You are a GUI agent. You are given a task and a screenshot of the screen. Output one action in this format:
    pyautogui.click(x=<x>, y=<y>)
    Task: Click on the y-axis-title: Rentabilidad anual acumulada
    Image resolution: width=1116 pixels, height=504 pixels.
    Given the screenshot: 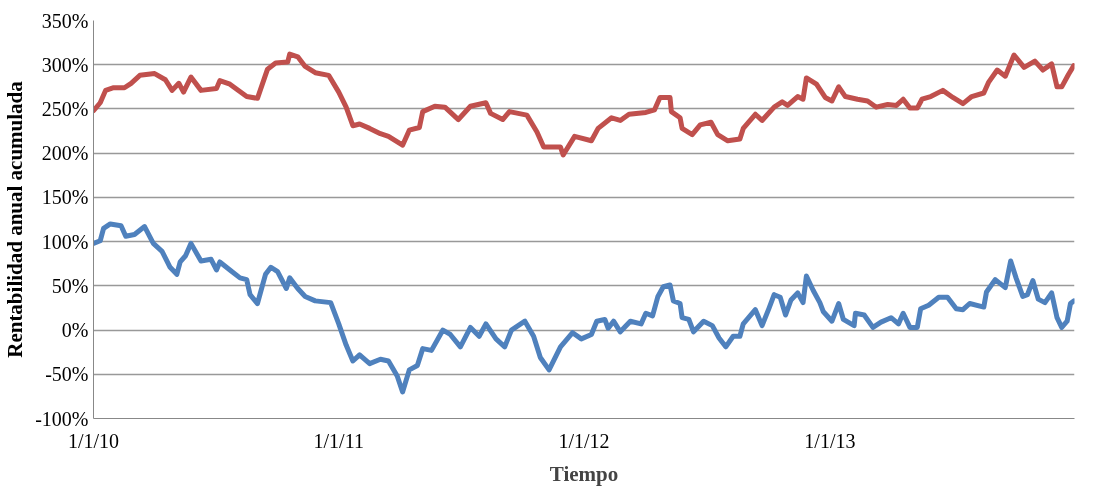 What is the action you would take?
    pyautogui.click(x=15, y=219)
    